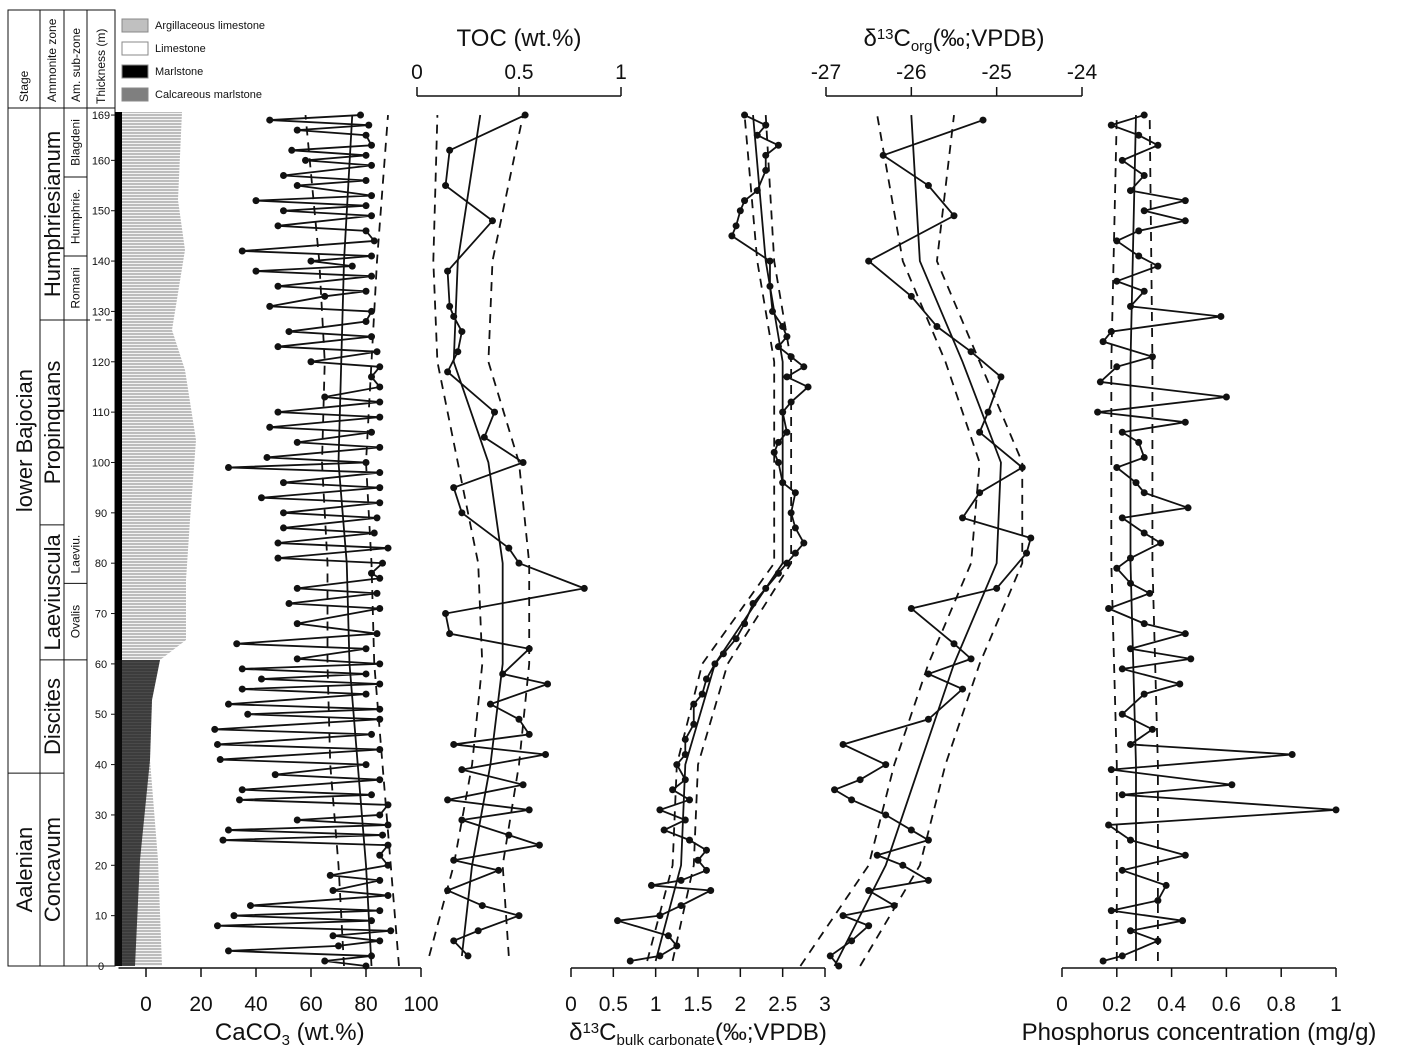 Image resolution: width=1405 pixels, height=1050 pixels. I want to click on axis-title: δ13Corg(‰;VPDB), so click(953, 40).